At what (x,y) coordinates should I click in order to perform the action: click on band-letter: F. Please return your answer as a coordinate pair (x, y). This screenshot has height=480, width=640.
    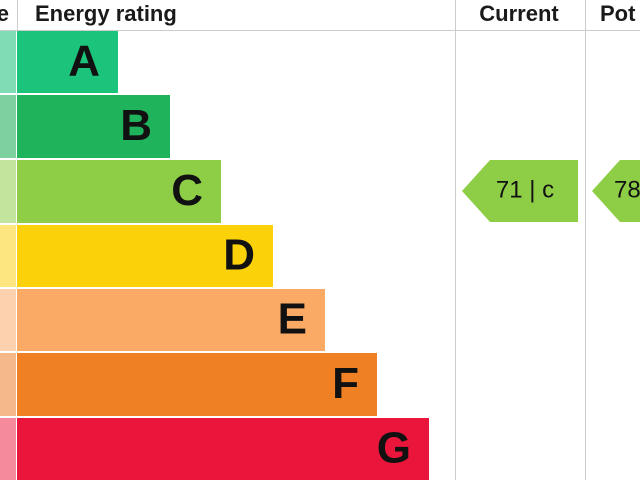
    Looking at the image, I should click on (345, 383).